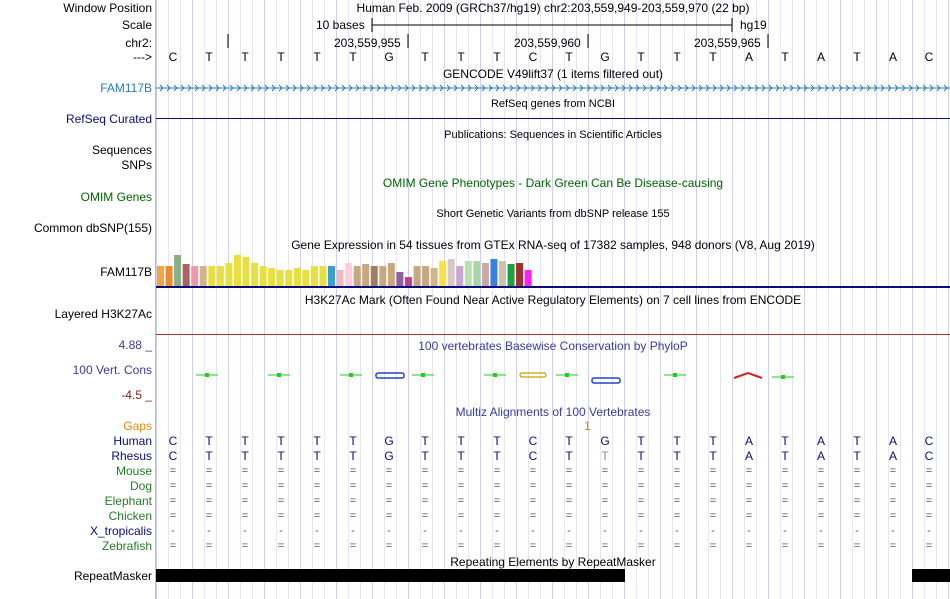 The height and width of the screenshot is (599, 950). Describe the element at coordinates (131, 456) in the screenshot. I see `species-label-rhesus: Rhesus` at that location.